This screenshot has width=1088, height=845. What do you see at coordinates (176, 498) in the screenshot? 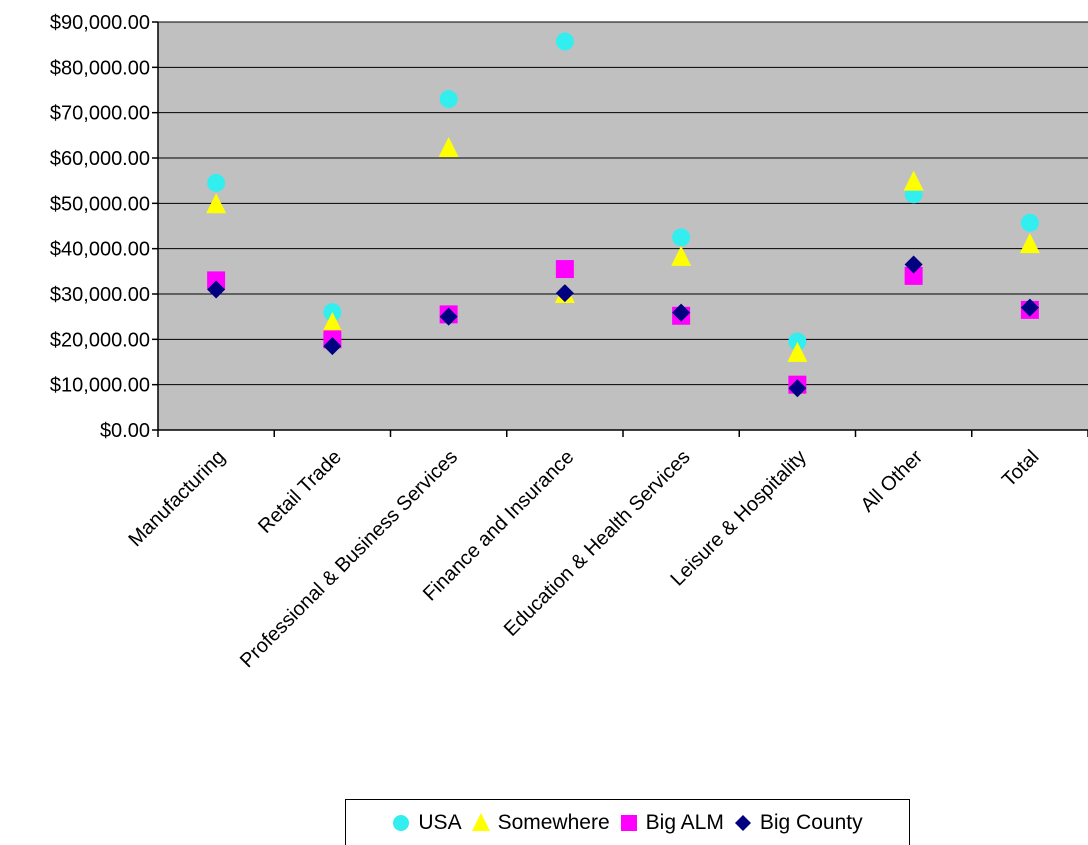
I see `x-category-label: Manufacturing` at bounding box center [176, 498].